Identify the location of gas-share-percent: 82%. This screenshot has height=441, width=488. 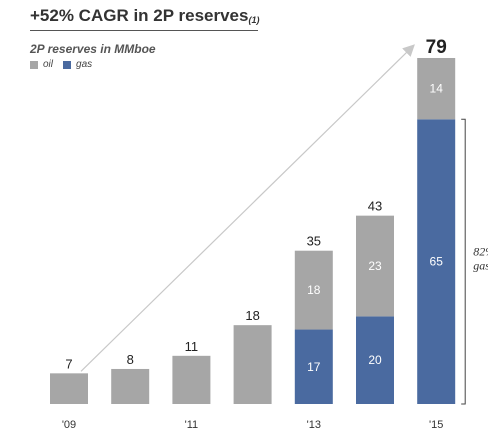
(480, 252).